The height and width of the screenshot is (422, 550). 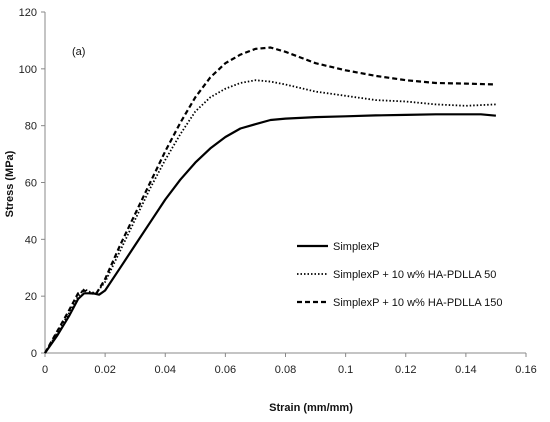 I want to click on x-tick-label: 0.08, so click(x=285, y=370).